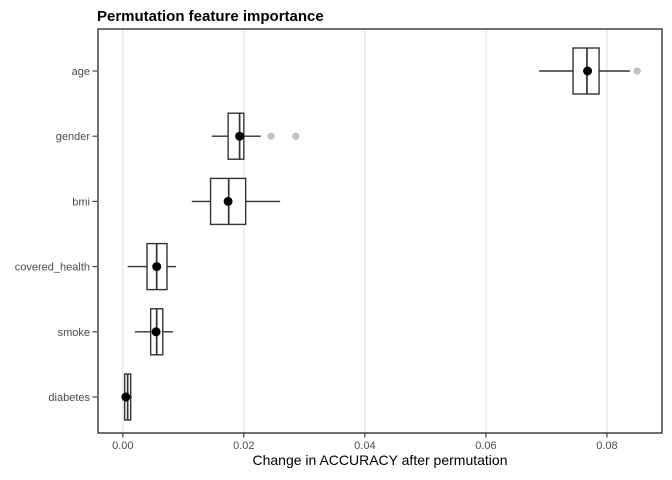  I want to click on x-tick-label: 0.06, so click(485, 446).